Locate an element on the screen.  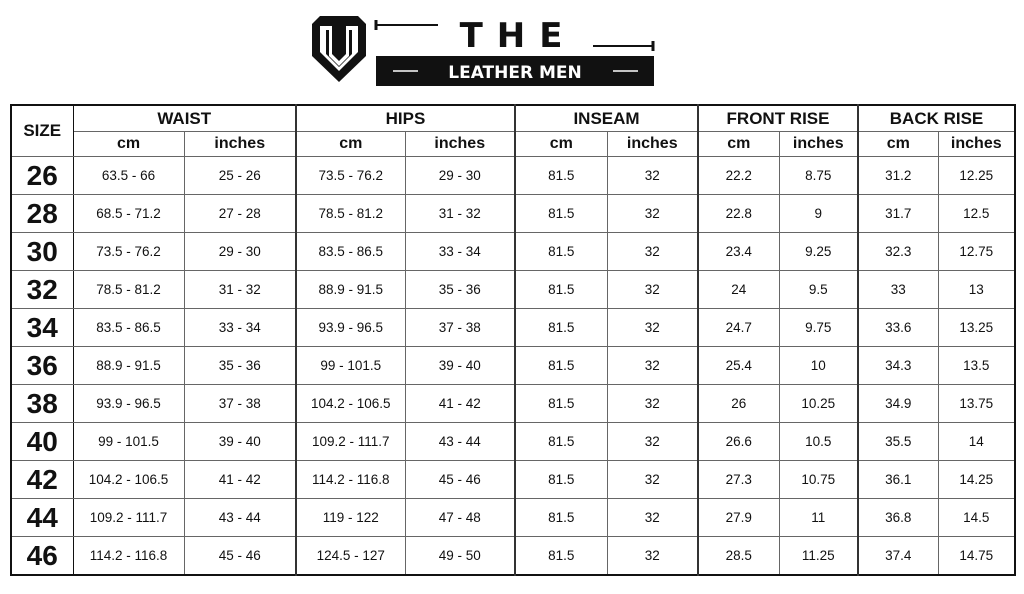
measurement-cell: 27.9 is located at coordinates (738, 517).